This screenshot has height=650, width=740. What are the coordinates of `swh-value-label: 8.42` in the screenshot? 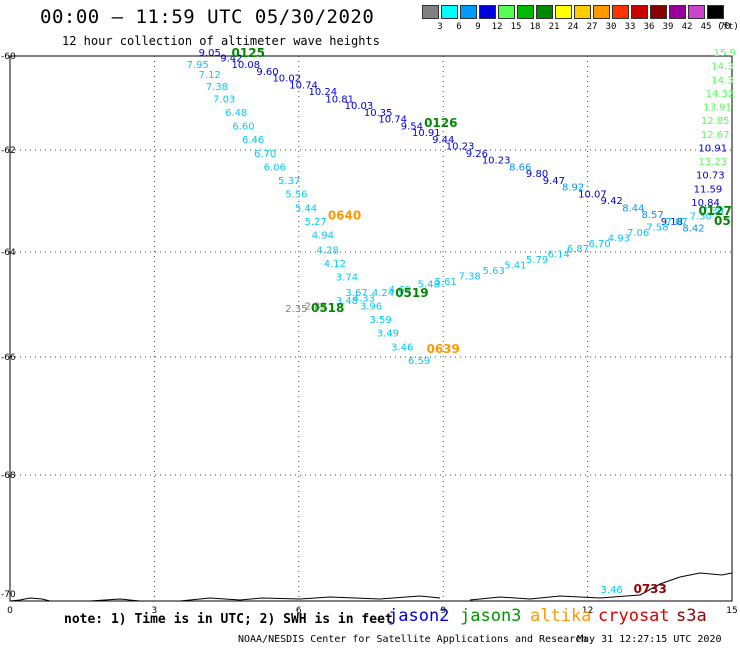 It's located at (693, 228).